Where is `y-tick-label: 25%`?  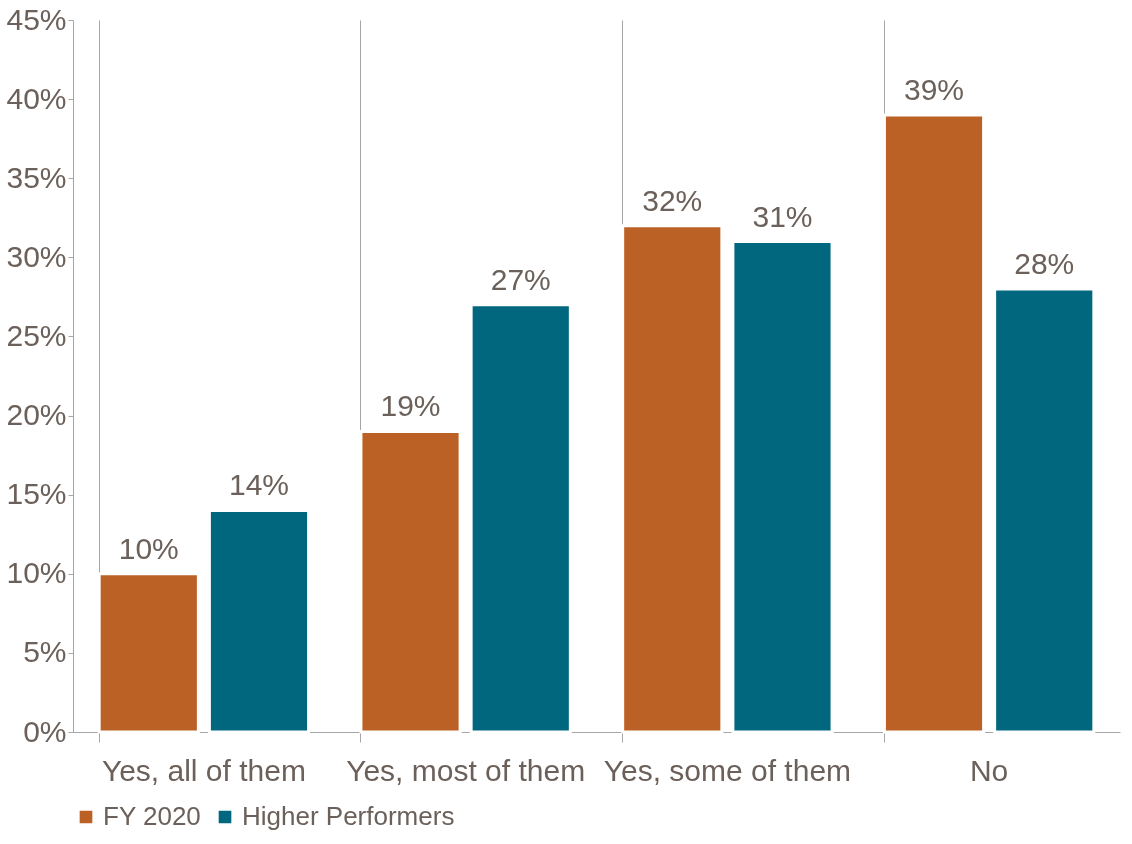 y-tick-label: 25% is located at coordinates (36, 335).